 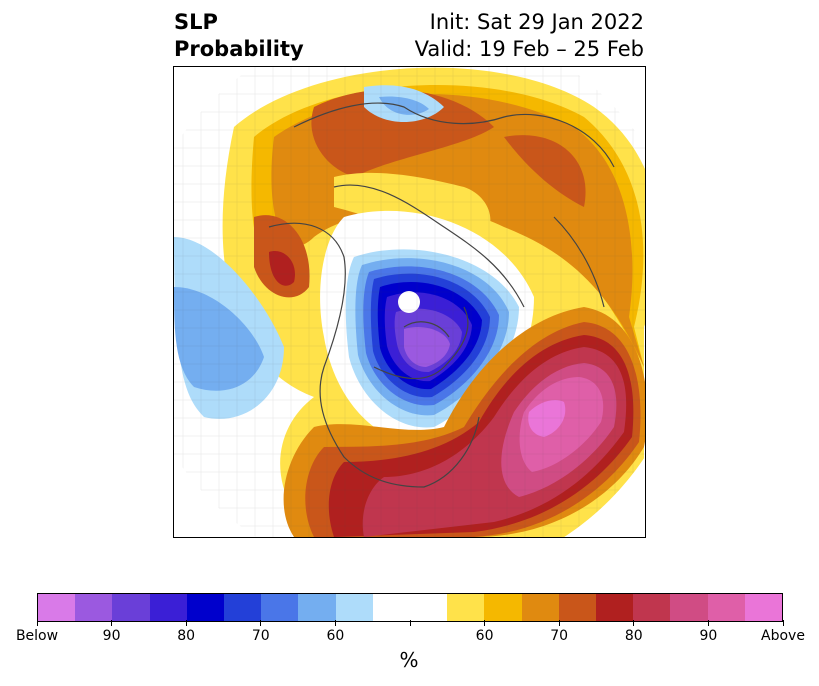 I want to click on init-date: Init: Sat 29 Jan 2022, so click(x=536, y=22).